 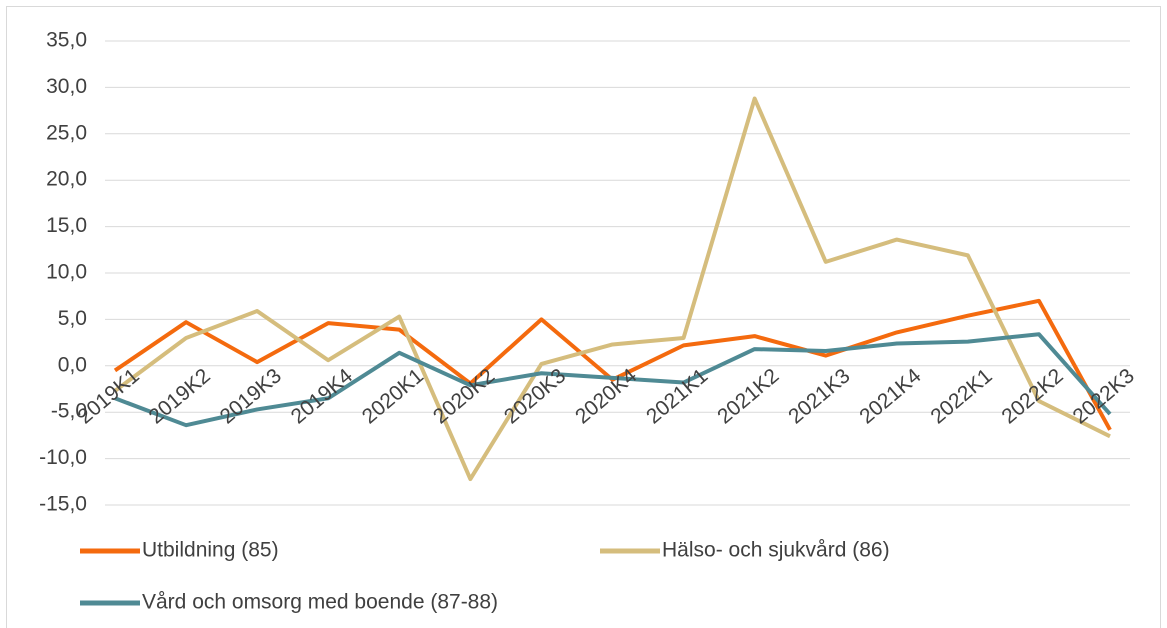 What do you see at coordinates (63, 504) in the screenshot?
I see `y-tick-label: -15,0` at bounding box center [63, 504].